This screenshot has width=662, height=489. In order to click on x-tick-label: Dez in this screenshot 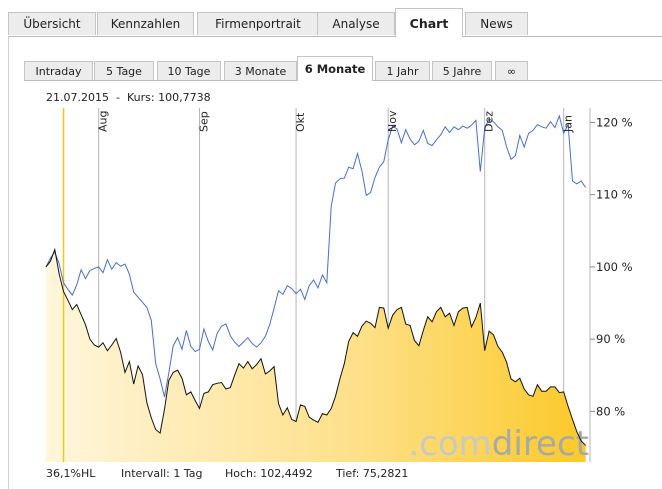, I will do `click(489, 121)`.